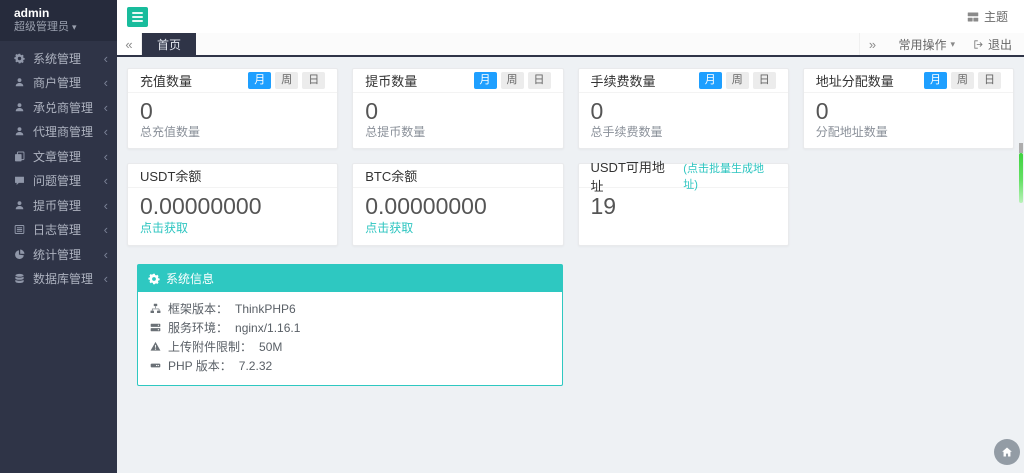 The image size is (1024, 473). I want to click on theme-button: 主题, so click(987, 16).